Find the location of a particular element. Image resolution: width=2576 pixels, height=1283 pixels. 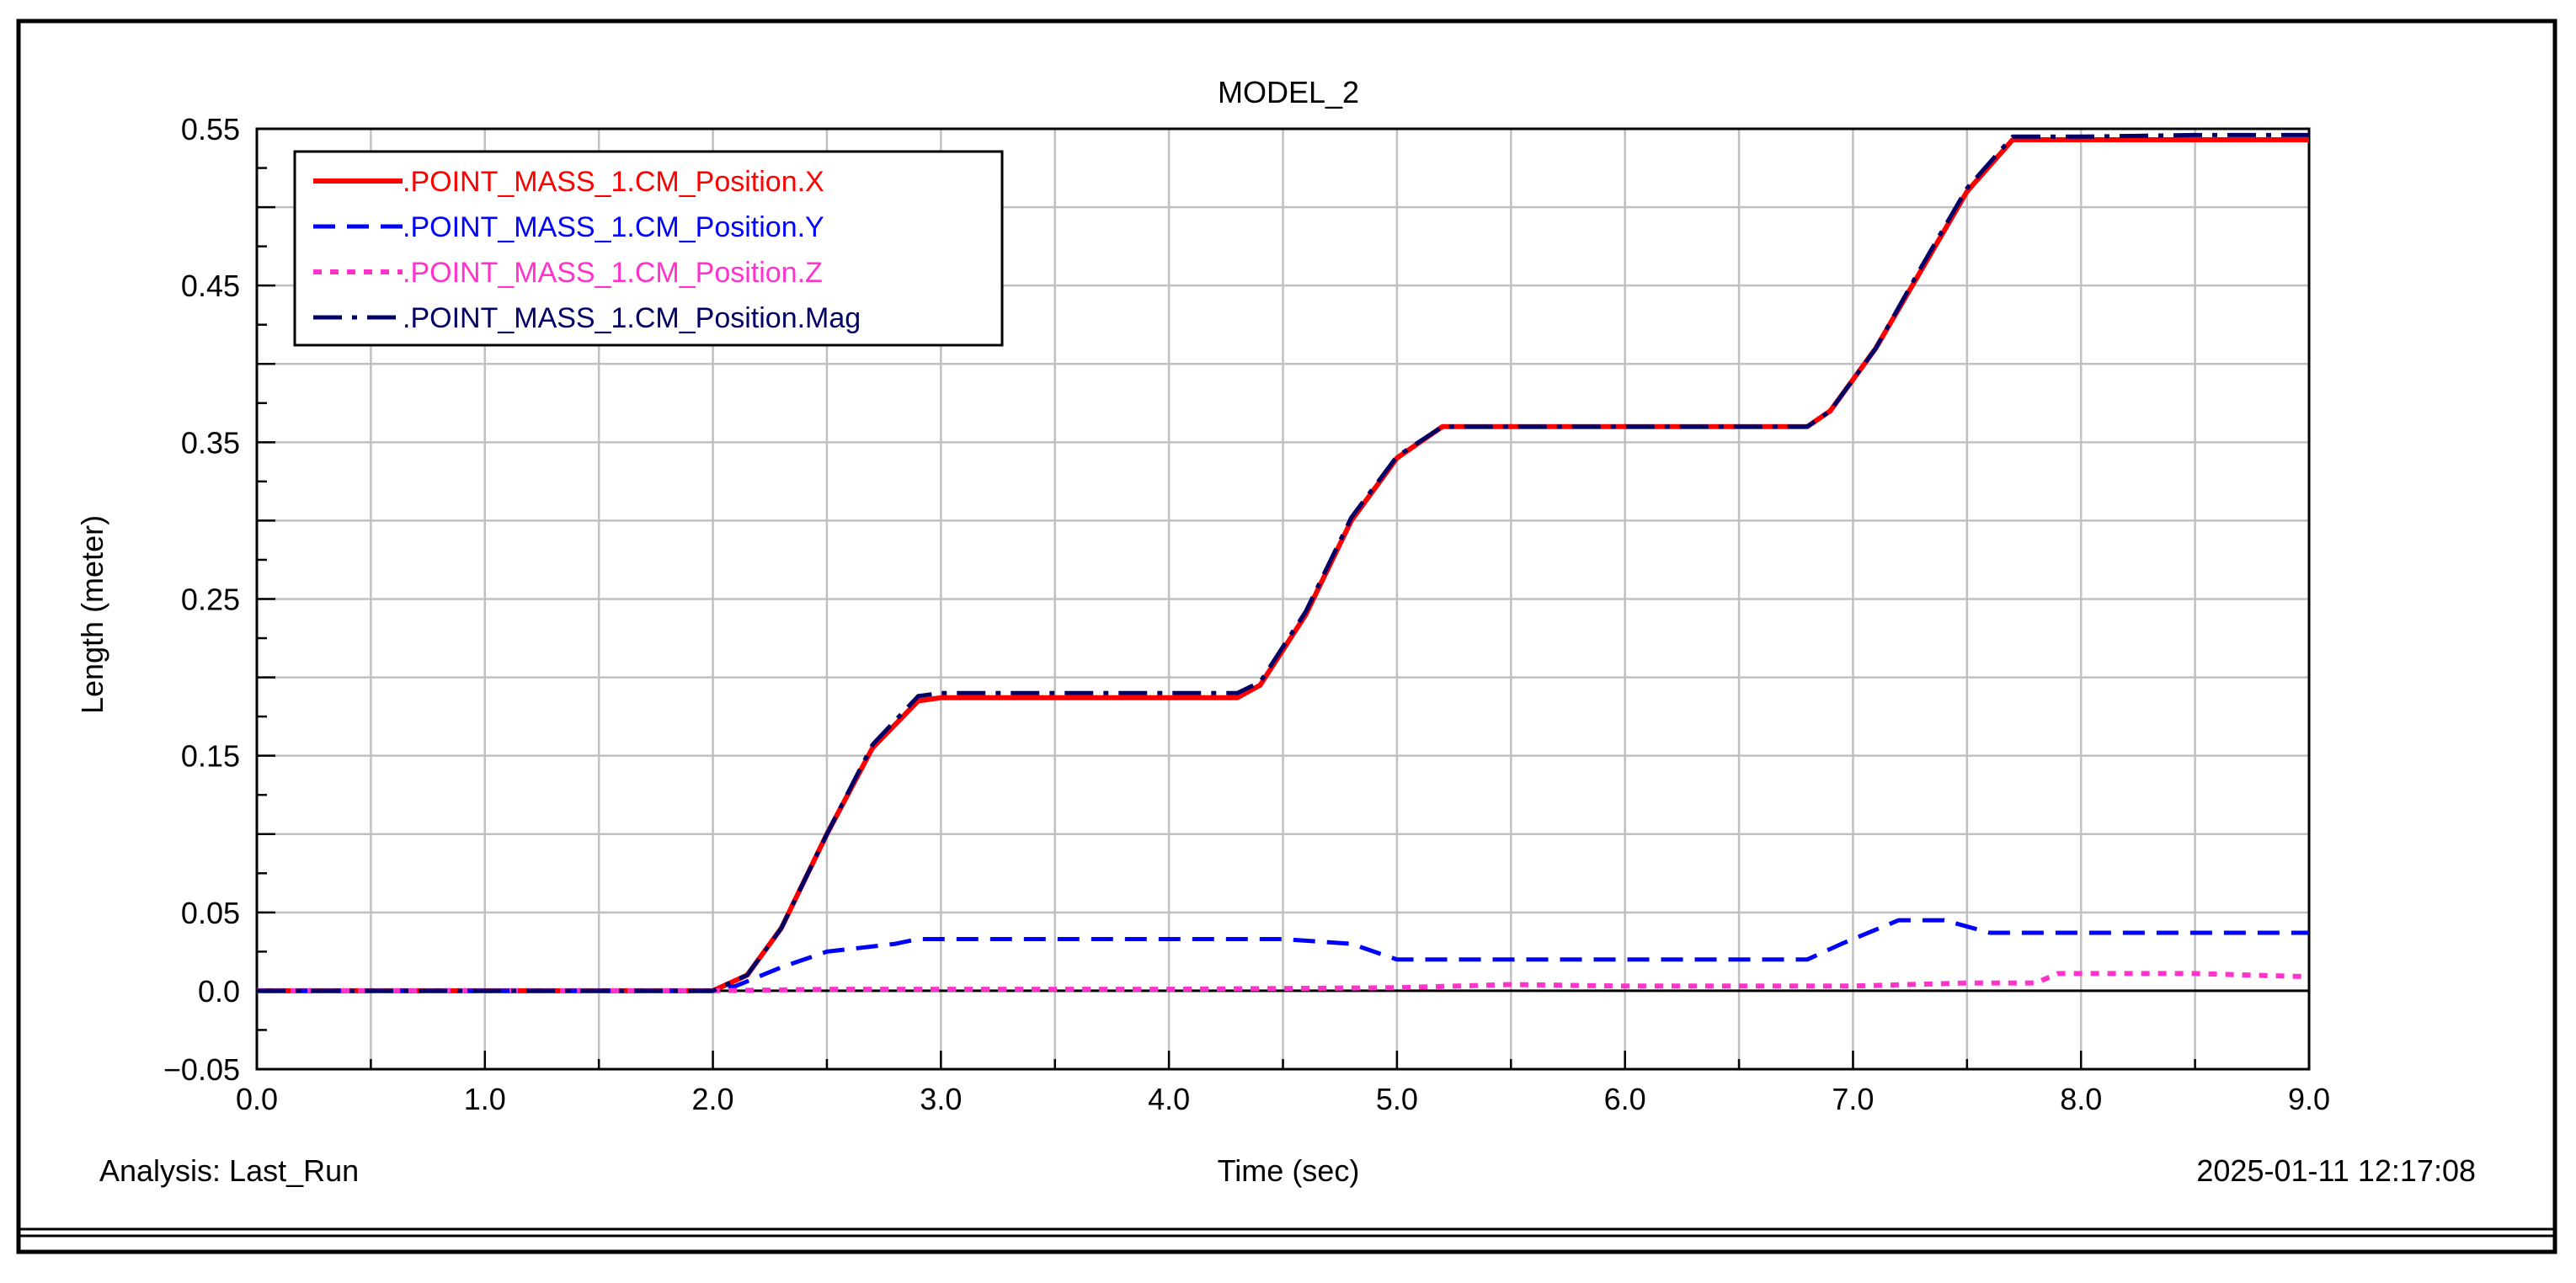

x-tick-label: 2.0 is located at coordinates (713, 1099).